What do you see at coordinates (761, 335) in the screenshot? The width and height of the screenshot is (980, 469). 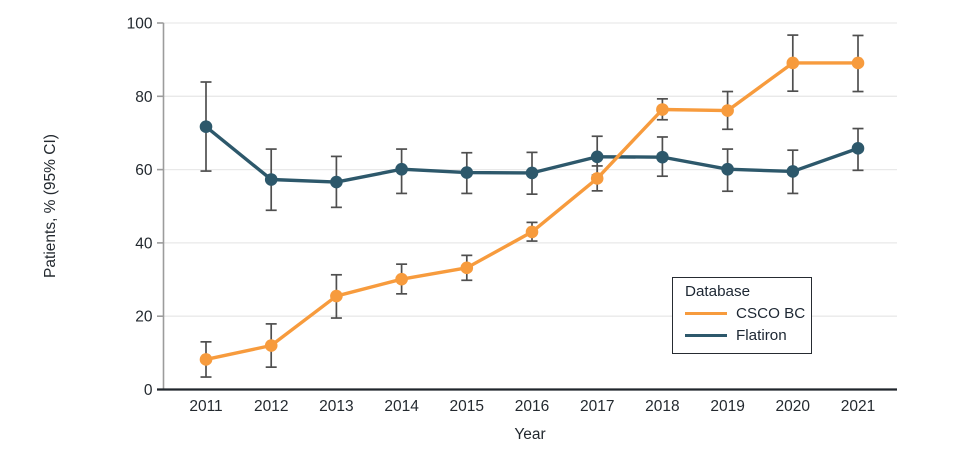 I see `legend-label-flatiron: Flatiron` at bounding box center [761, 335].